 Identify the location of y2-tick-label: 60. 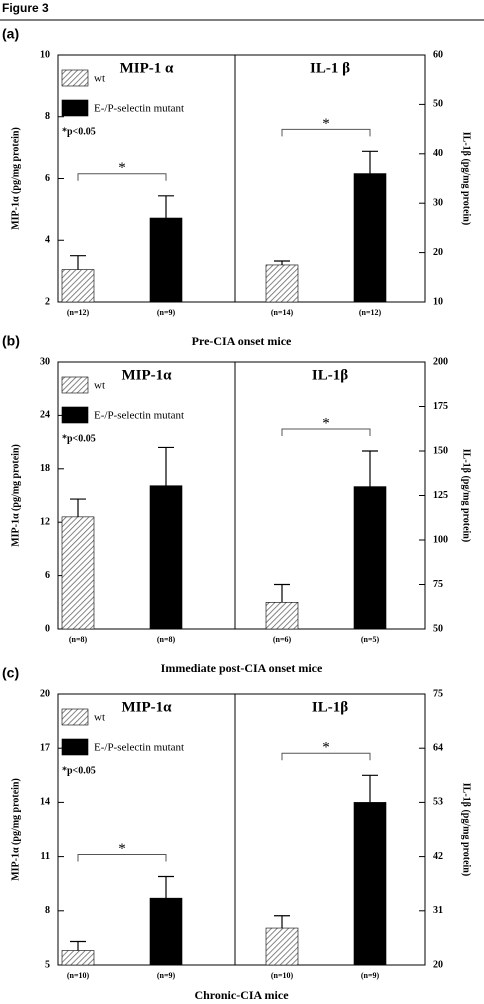
(438, 54).